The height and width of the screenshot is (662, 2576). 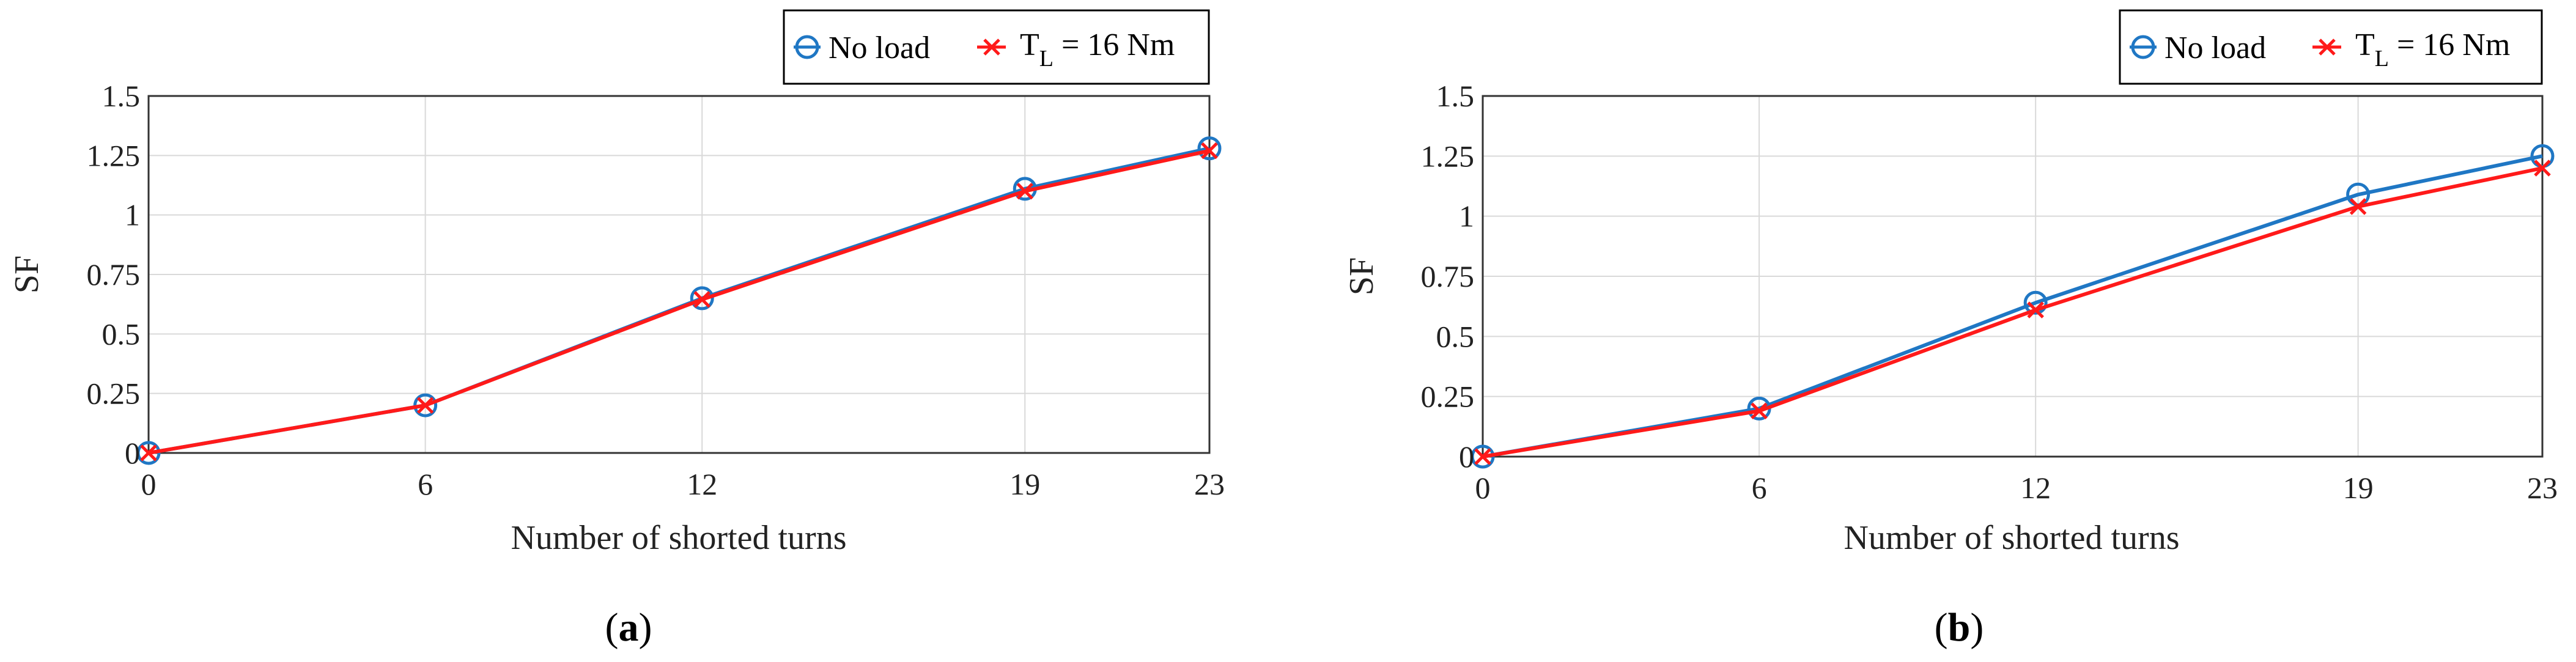 I want to click on panel-caption-b: (b), so click(x=1960, y=628).